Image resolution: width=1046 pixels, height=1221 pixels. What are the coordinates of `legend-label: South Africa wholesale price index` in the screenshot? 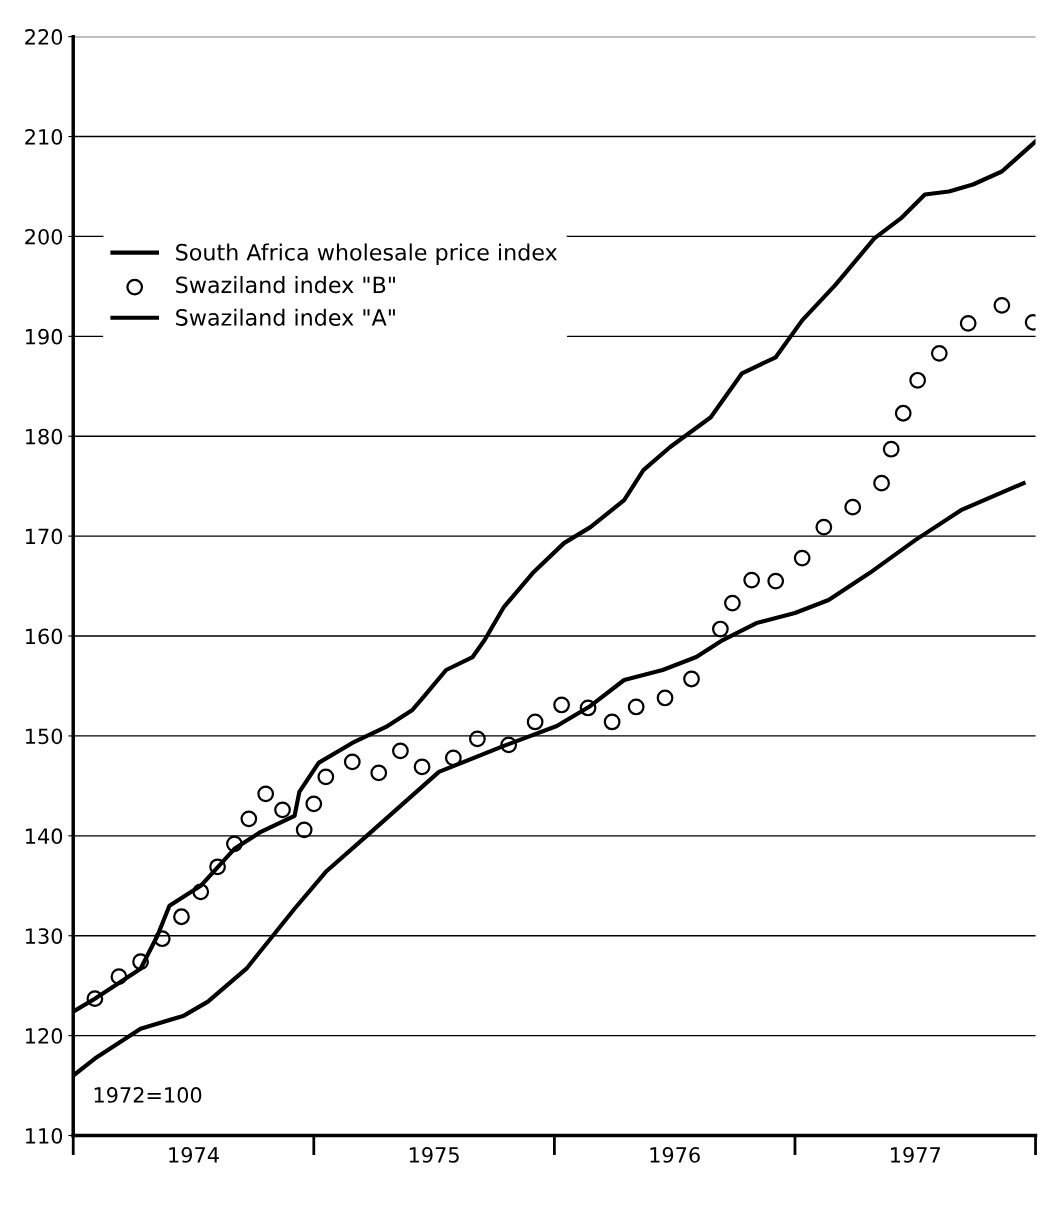 It's located at (367, 254).